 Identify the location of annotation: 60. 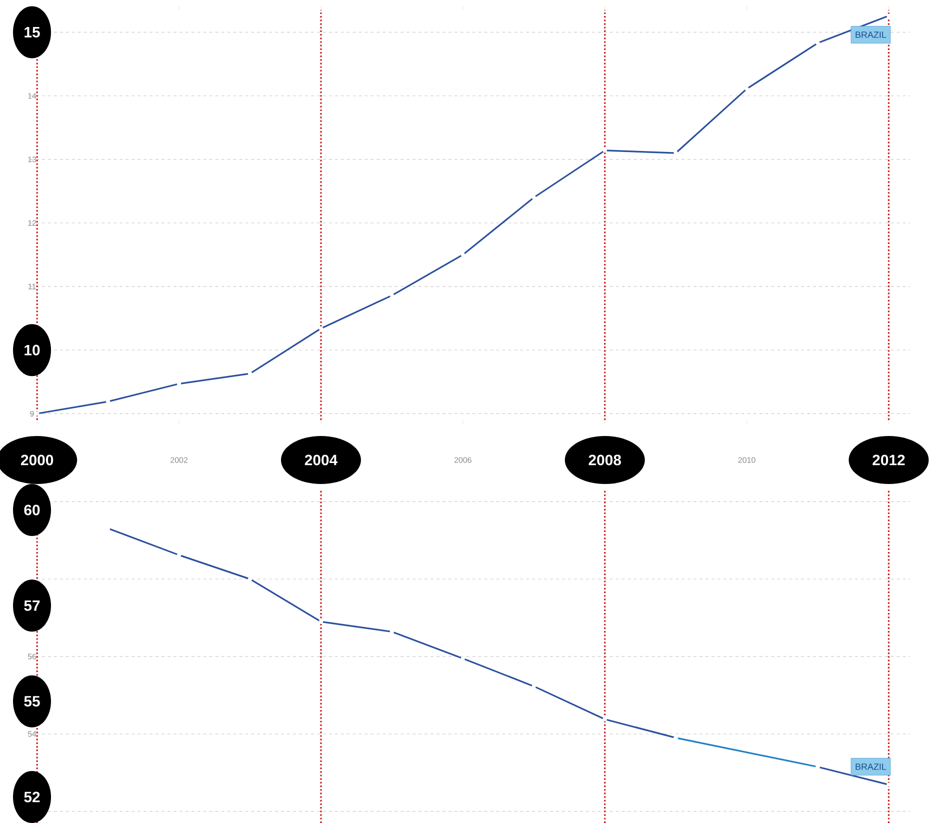
(32, 510).